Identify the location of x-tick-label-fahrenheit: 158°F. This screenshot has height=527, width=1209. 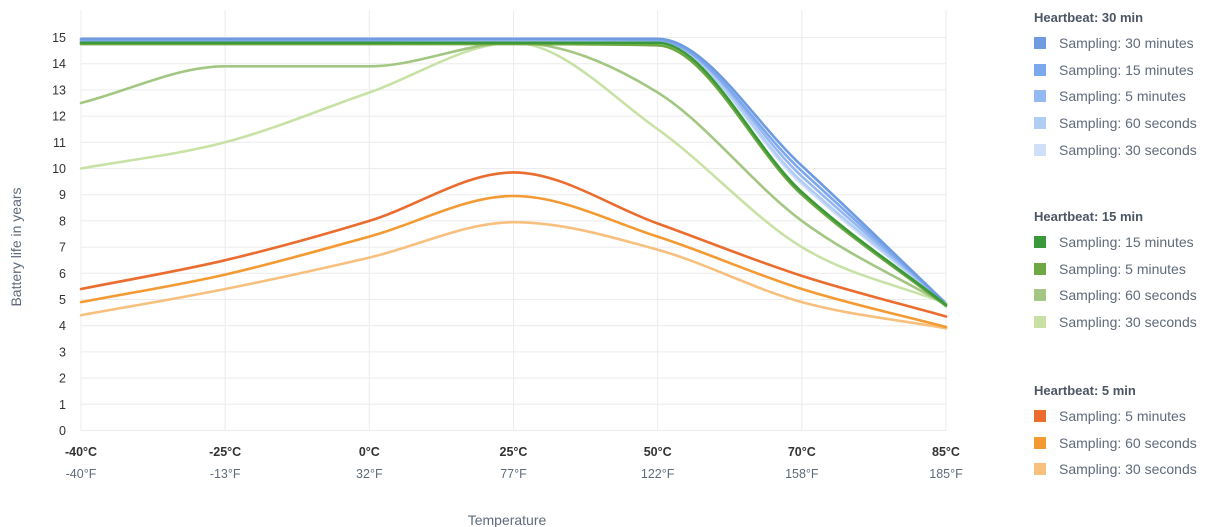
(802, 474).